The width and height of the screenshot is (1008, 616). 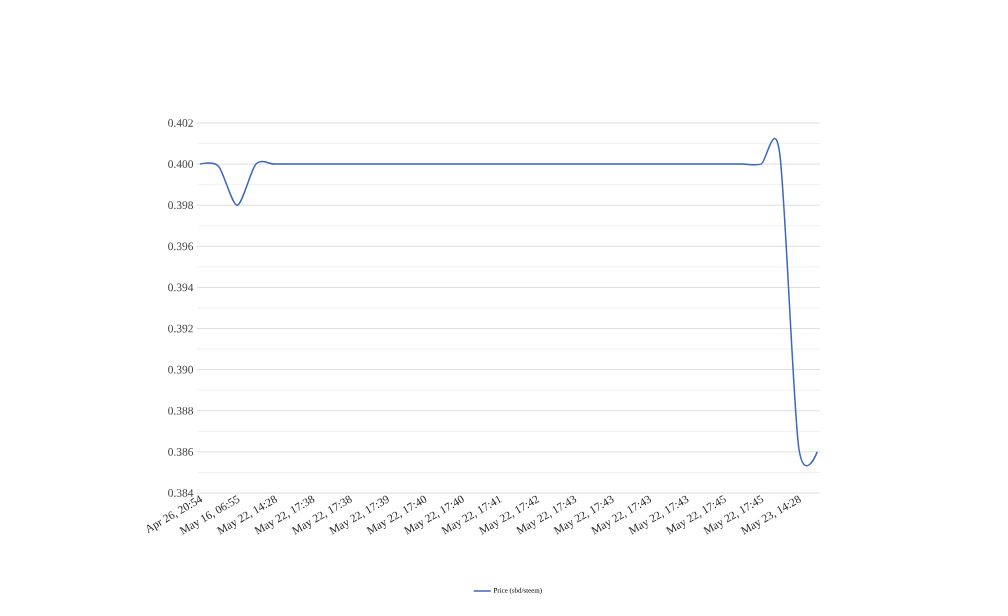 I want to click on y-tick-label: 0.396, so click(x=181, y=246).